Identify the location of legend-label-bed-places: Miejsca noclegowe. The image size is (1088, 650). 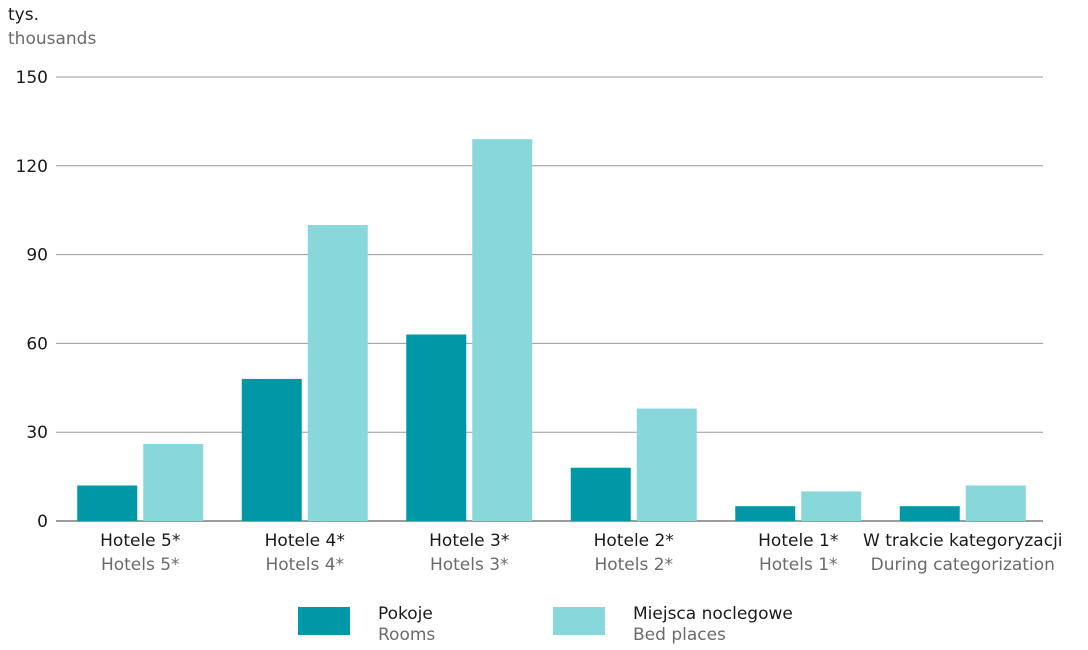
(713, 614).